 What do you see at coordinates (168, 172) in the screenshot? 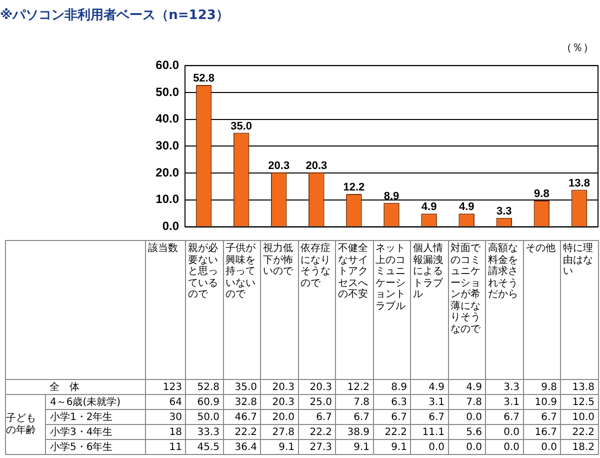
I see `y-tick-label: 20.0` at bounding box center [168, 172].